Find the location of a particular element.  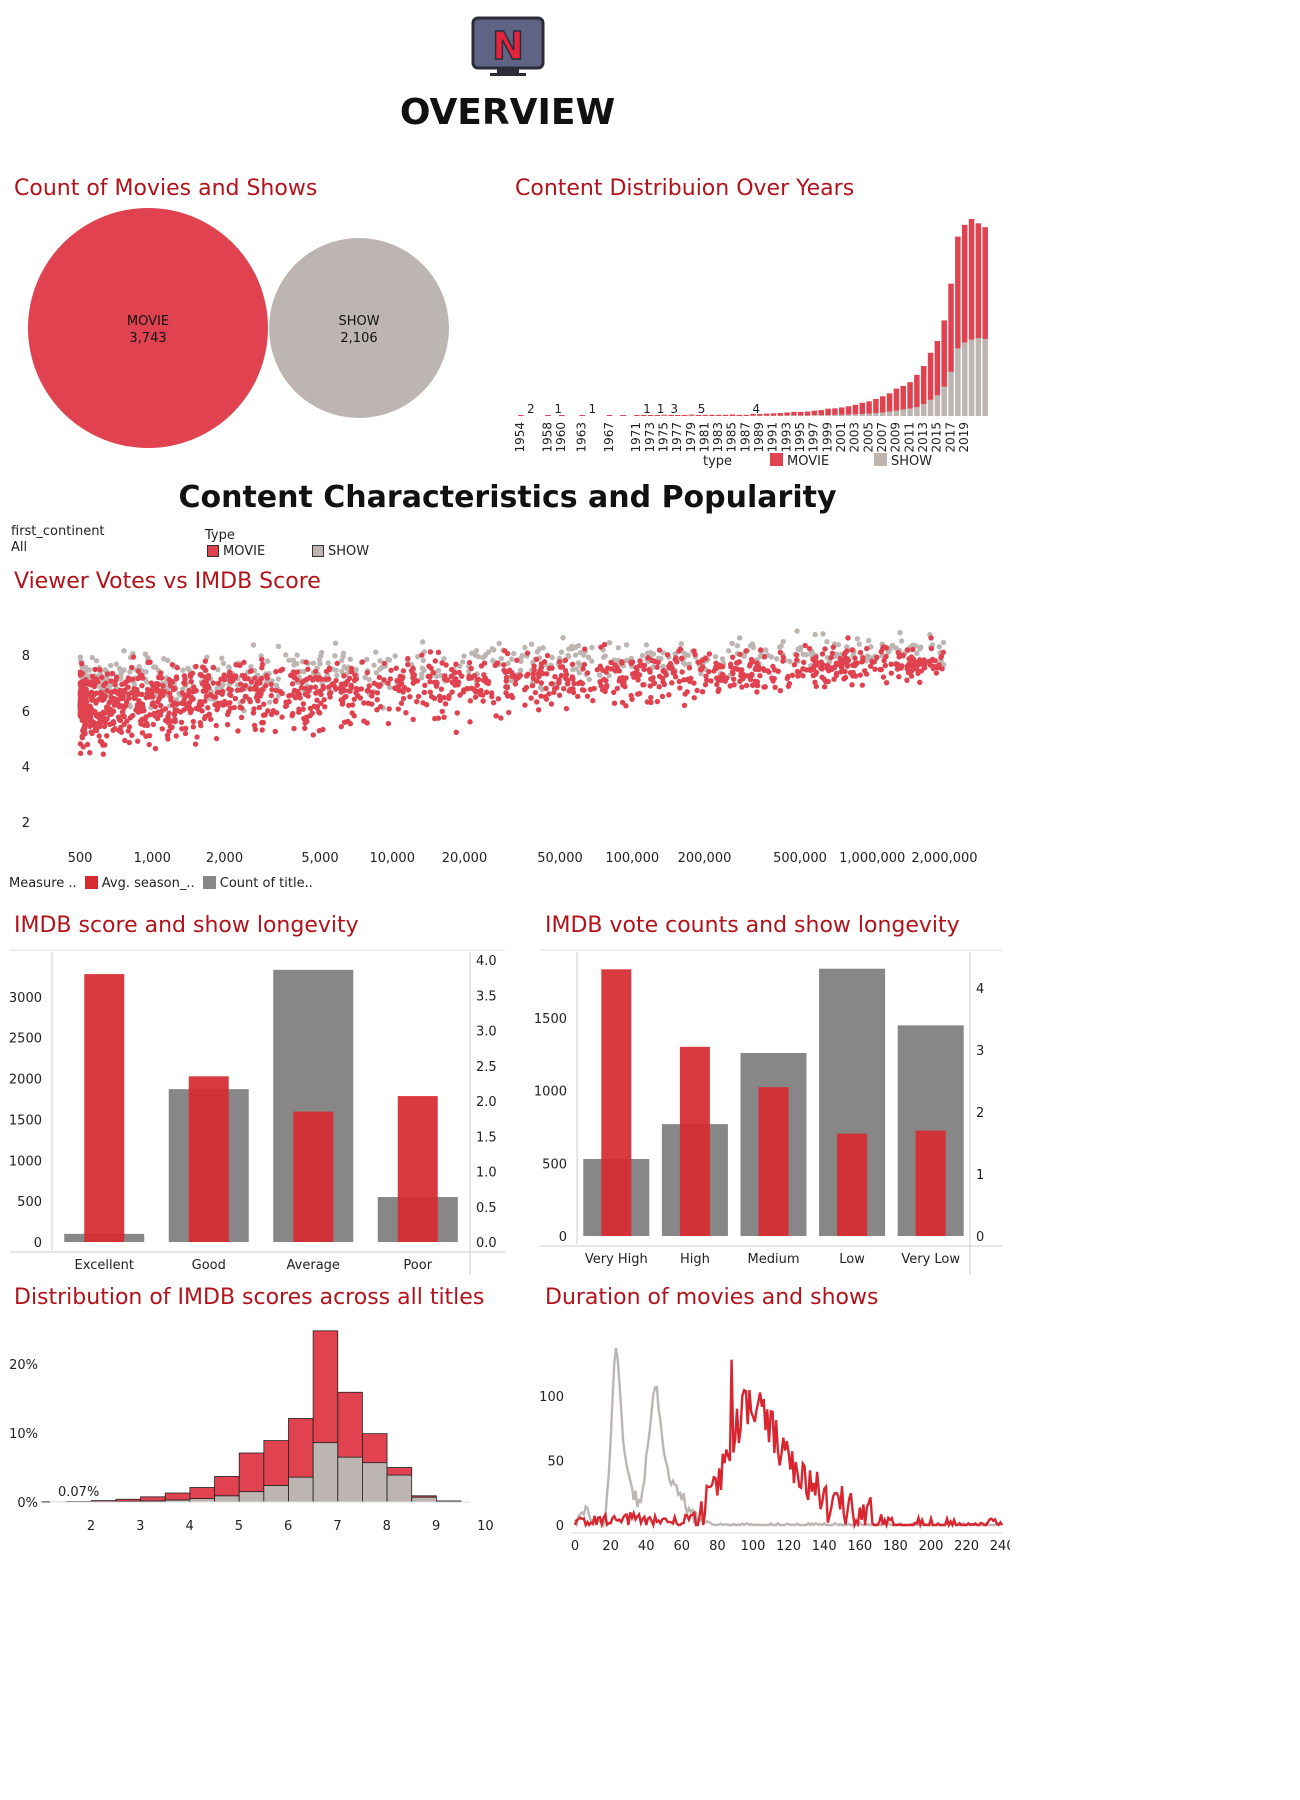

duration-x-tick: 20 is located at coordinates (610, 1546).